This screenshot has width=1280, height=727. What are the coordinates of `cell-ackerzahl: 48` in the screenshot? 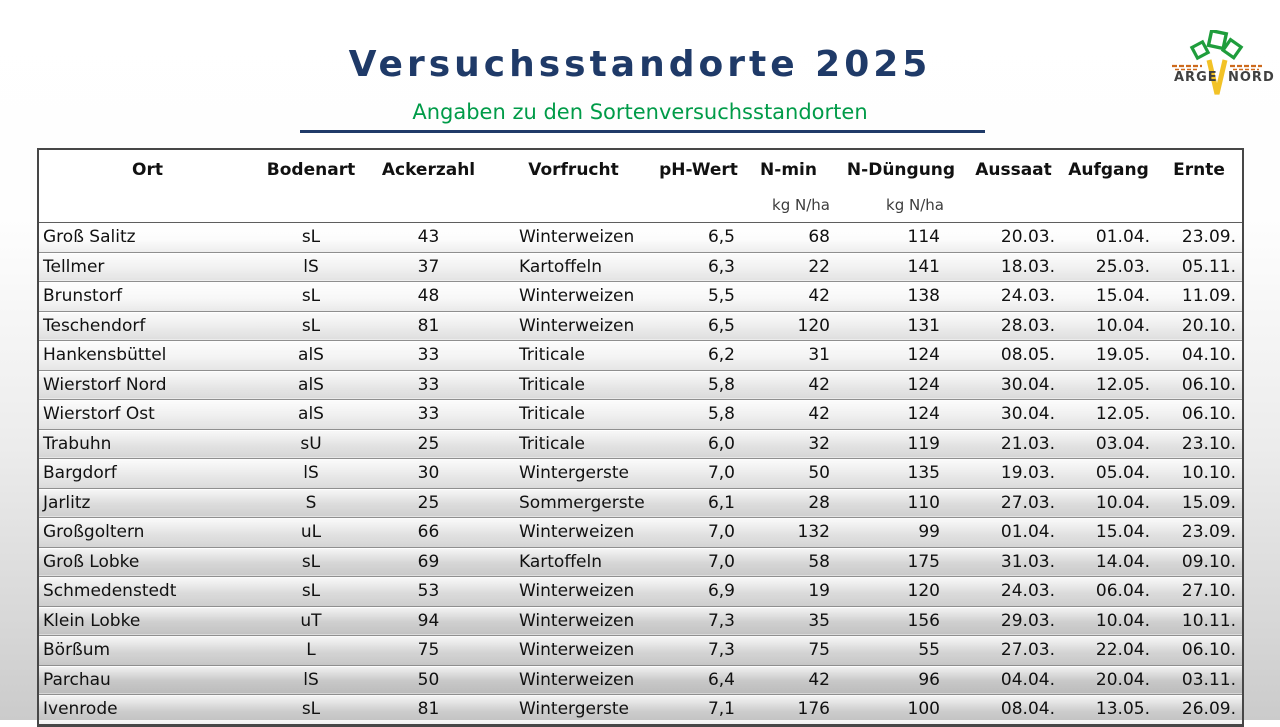 It's located at (428, 296).